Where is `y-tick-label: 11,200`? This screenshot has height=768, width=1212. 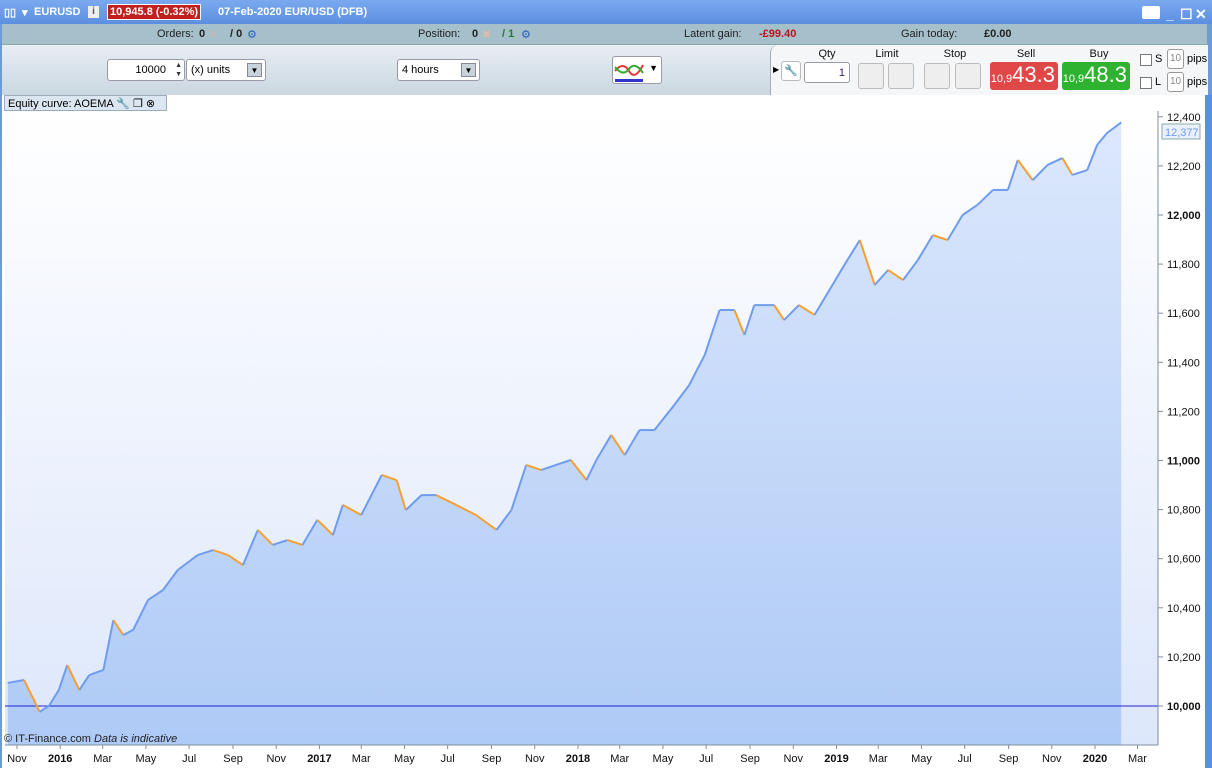
y-tick-label: 11,200 is located at coordinates (1183, 412).